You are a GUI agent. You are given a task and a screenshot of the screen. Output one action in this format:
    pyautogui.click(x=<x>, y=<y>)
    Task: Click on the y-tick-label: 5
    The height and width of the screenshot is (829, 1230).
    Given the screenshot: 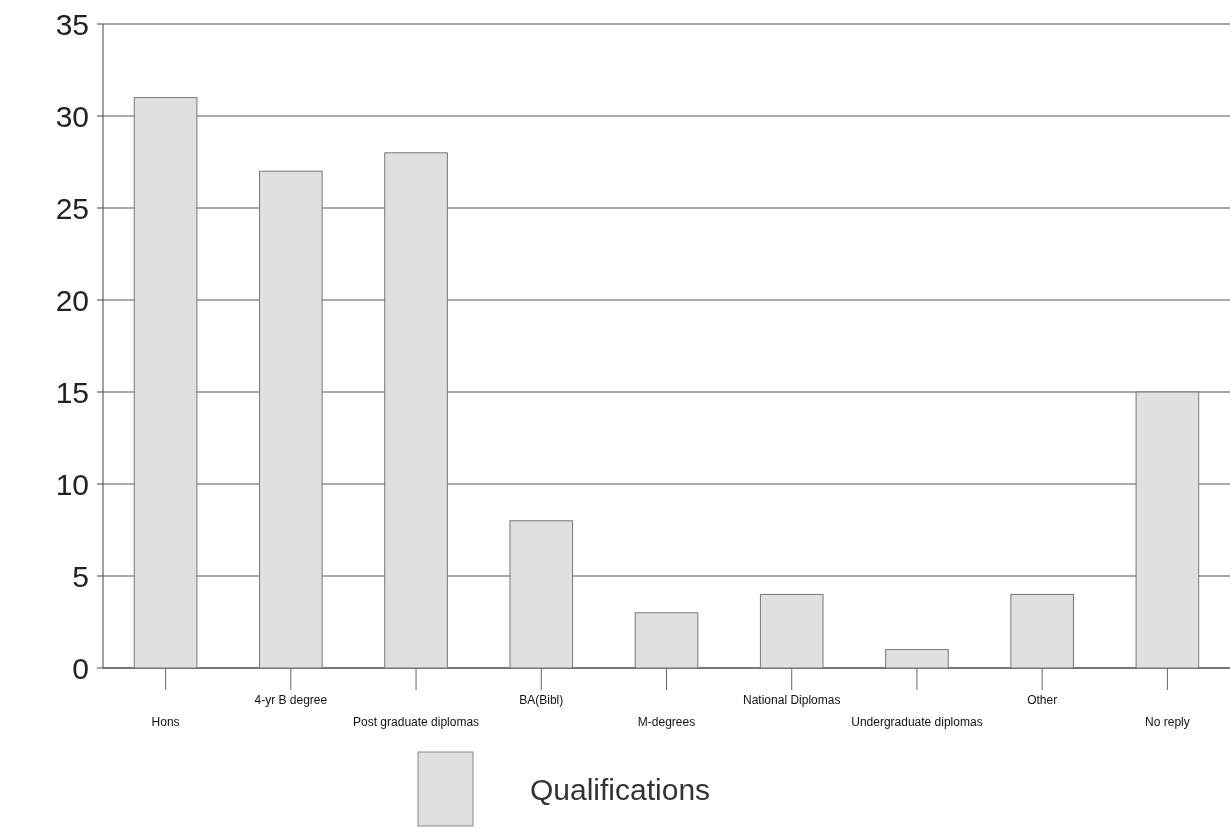 What is the action you would take?
    pyautogui.click(x=80, y=576)
    